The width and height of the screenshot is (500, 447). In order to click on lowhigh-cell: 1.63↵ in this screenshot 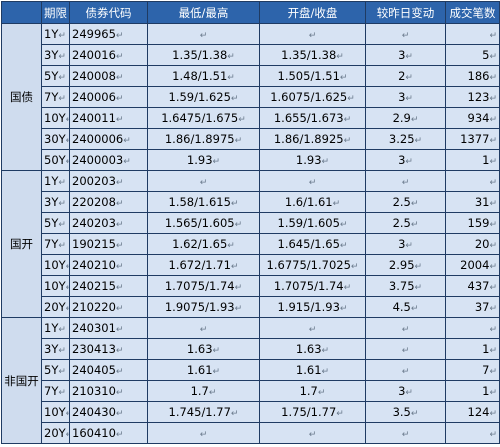, I will do `click(203, 349)`.